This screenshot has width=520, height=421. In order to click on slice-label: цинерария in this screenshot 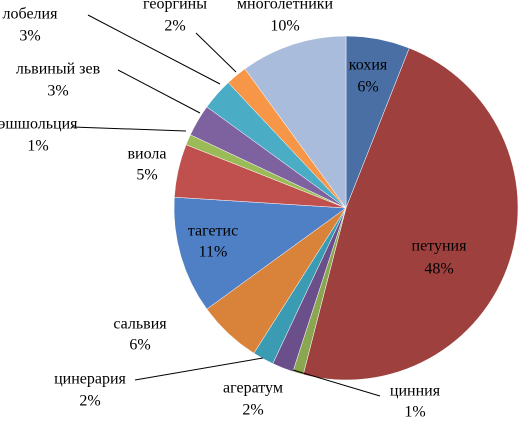, I will do `click(90, 379)`.